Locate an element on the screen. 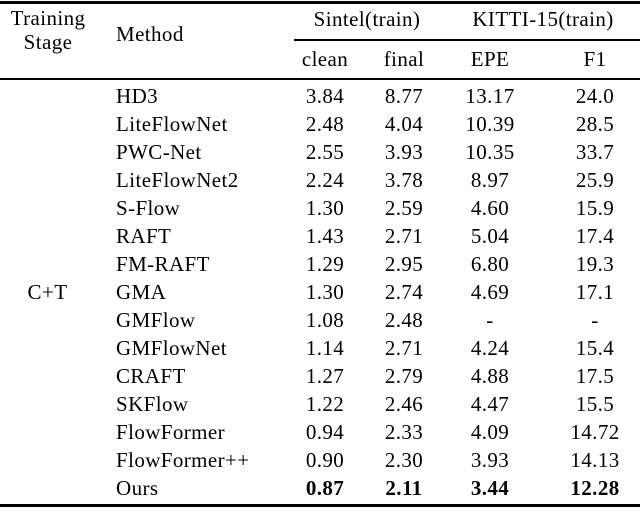 The width and height of the screenshot is (640, 514). group-header-kitti: KITTI-15(train) is located at coordinates (543, 19).